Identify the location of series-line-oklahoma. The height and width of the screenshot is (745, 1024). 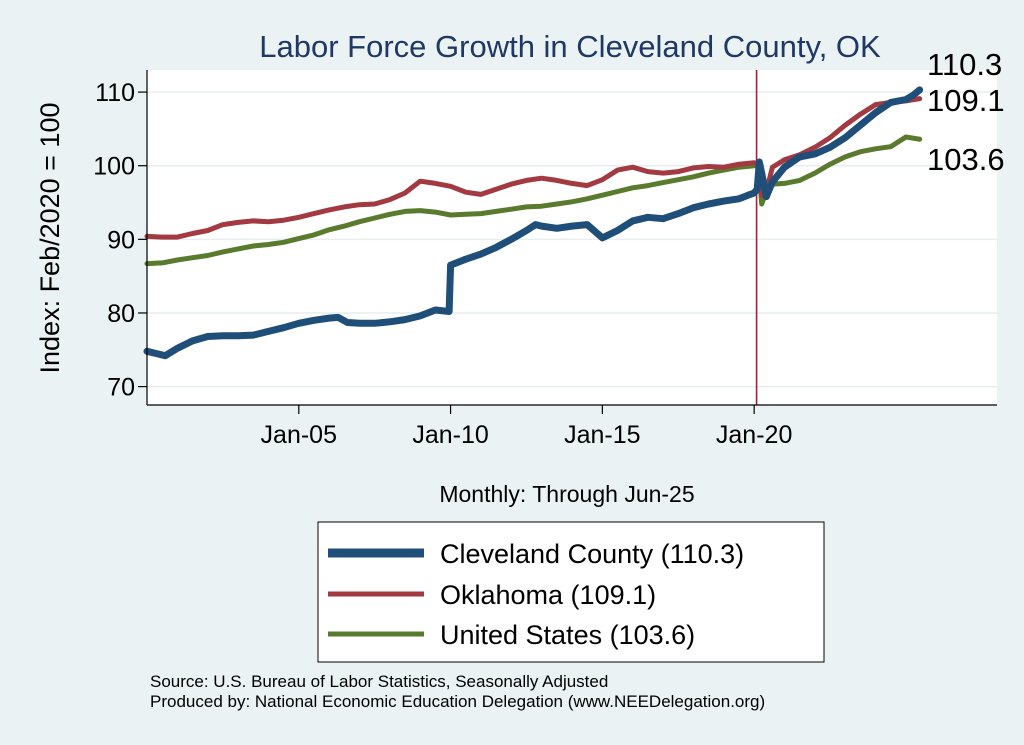
(533, 168).